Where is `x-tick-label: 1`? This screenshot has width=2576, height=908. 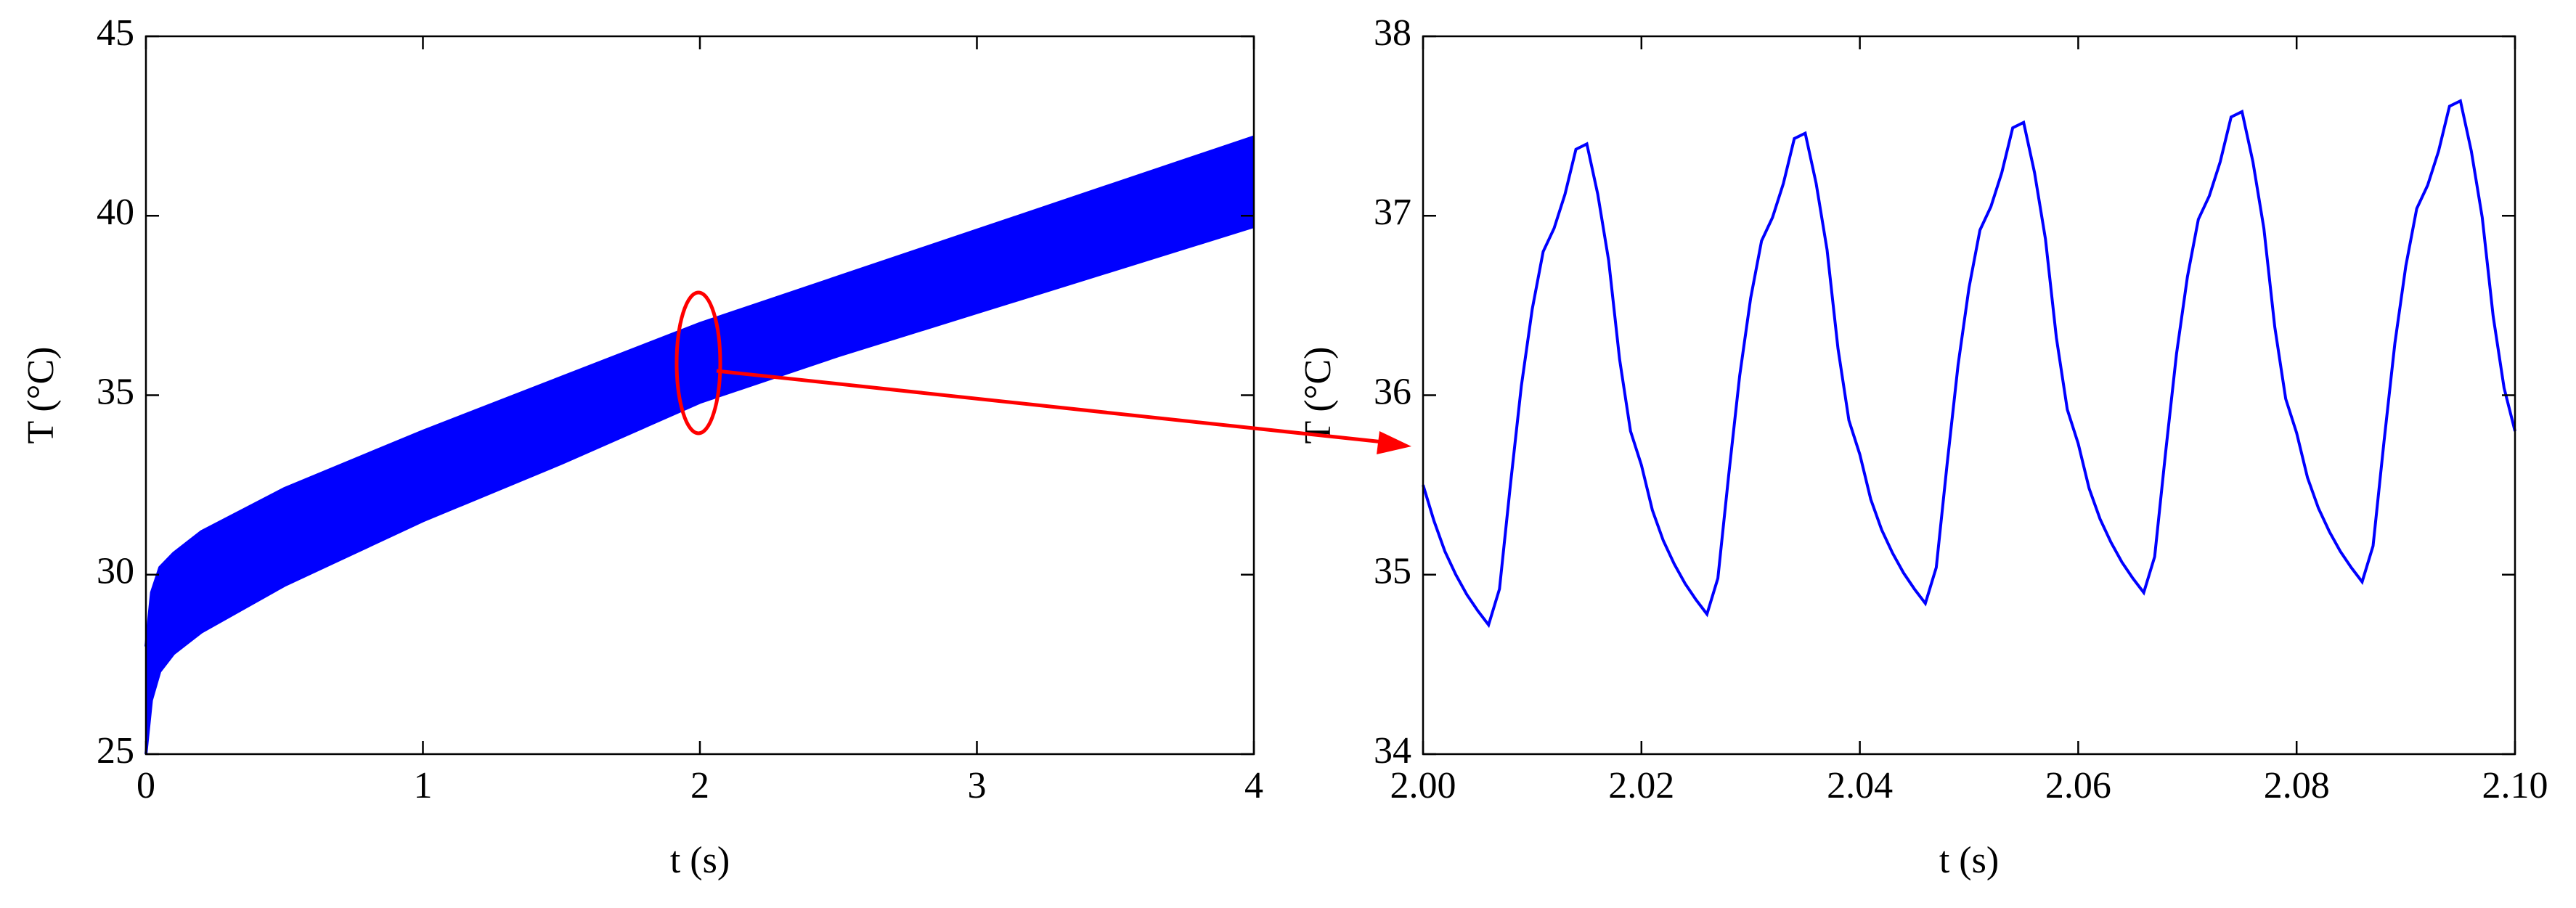 x-tick-label: 1 is located at coordinates (423, 785).